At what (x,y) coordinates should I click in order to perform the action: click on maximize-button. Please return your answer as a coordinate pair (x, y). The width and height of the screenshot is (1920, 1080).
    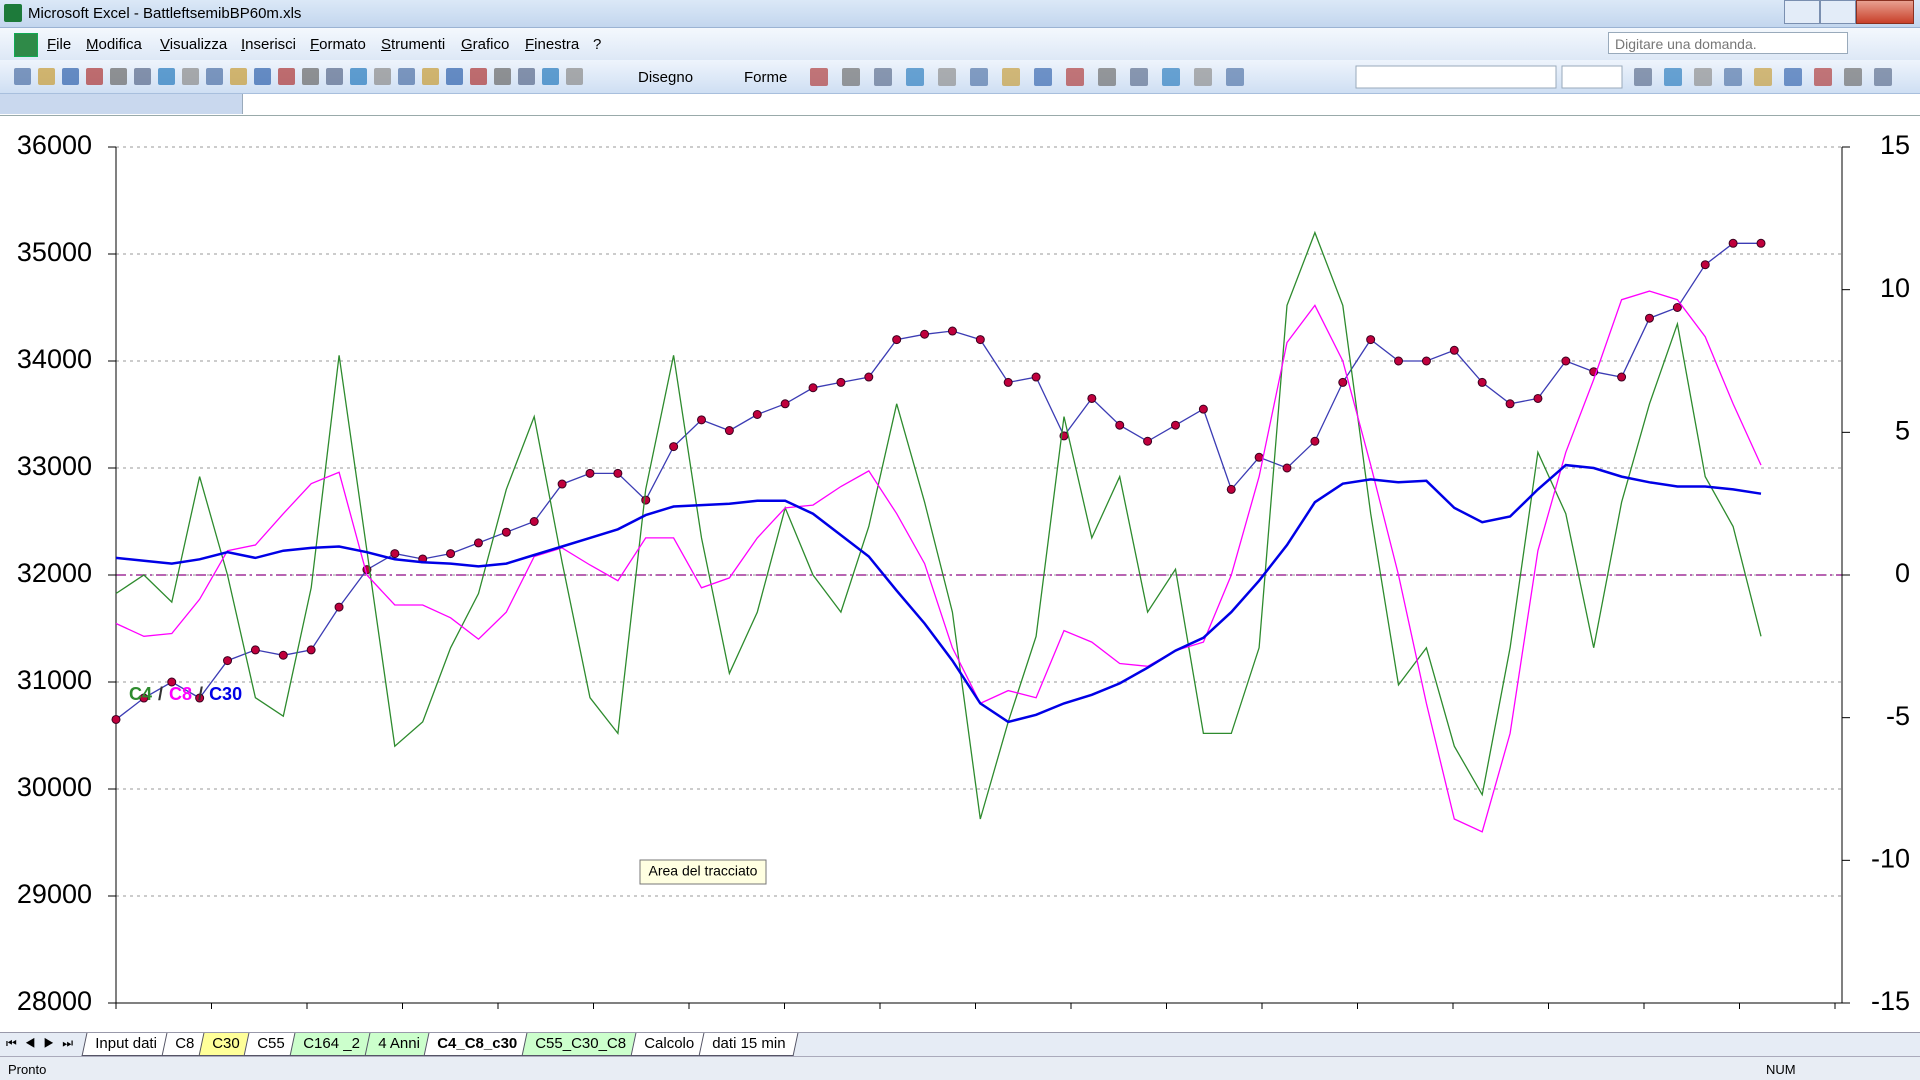
    Looking at the image, I should click on (1838, 12).